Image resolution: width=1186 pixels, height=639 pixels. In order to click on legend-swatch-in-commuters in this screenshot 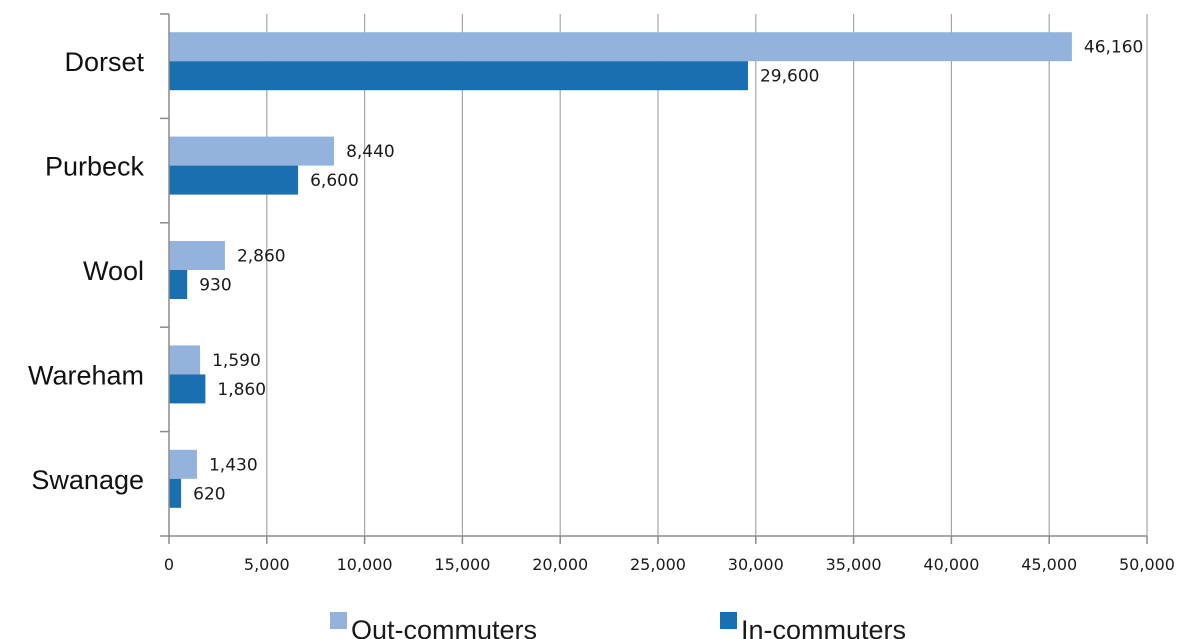, I will do `click(728, 620)`.